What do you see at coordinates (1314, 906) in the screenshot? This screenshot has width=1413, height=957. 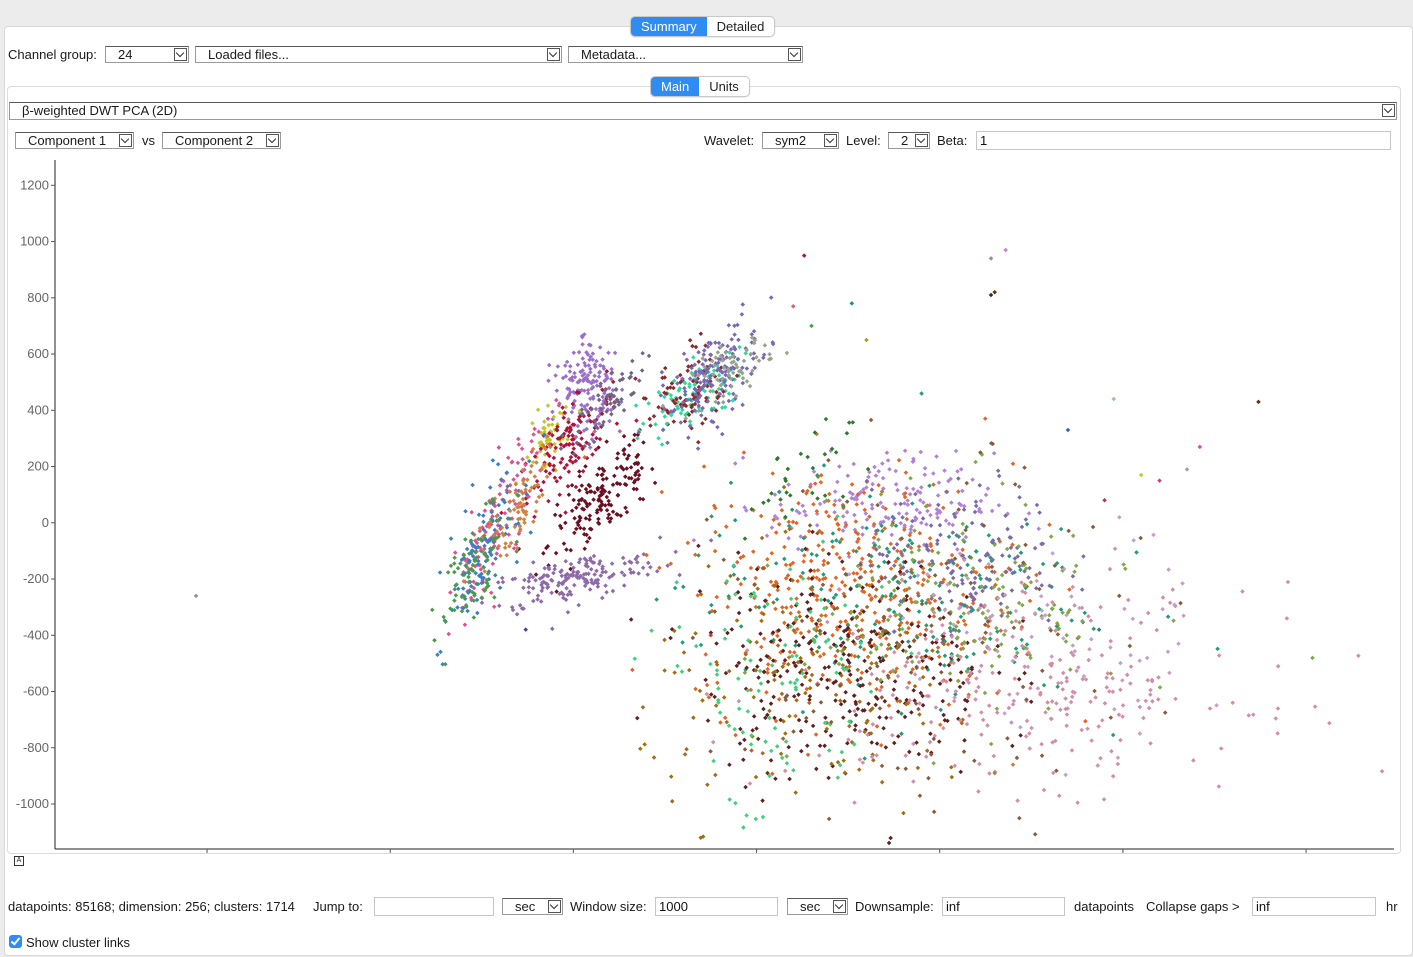 I see `collapse-gaps-input` at bounding box center [1314, 906].